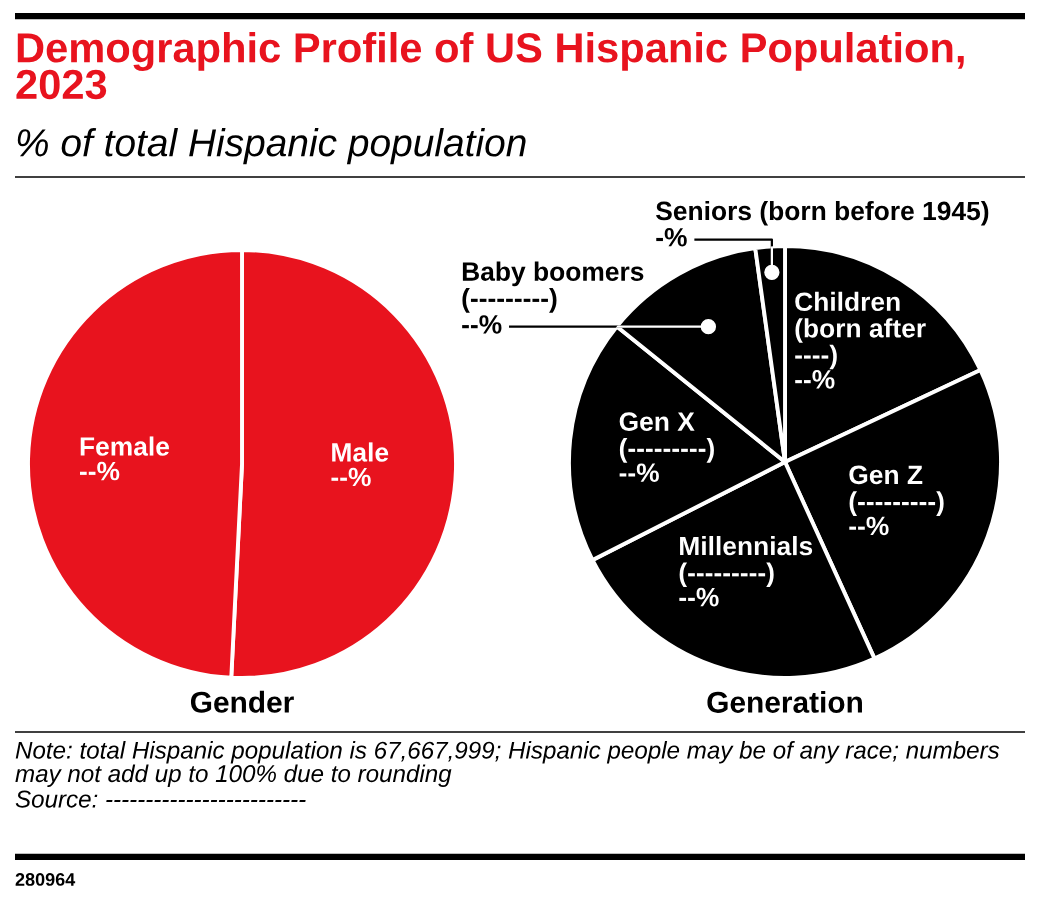 The image size is (1038, 904). I want to click on chart-title: Demographic Profile of US Hispanic Population, 2023, so click(490, 66).